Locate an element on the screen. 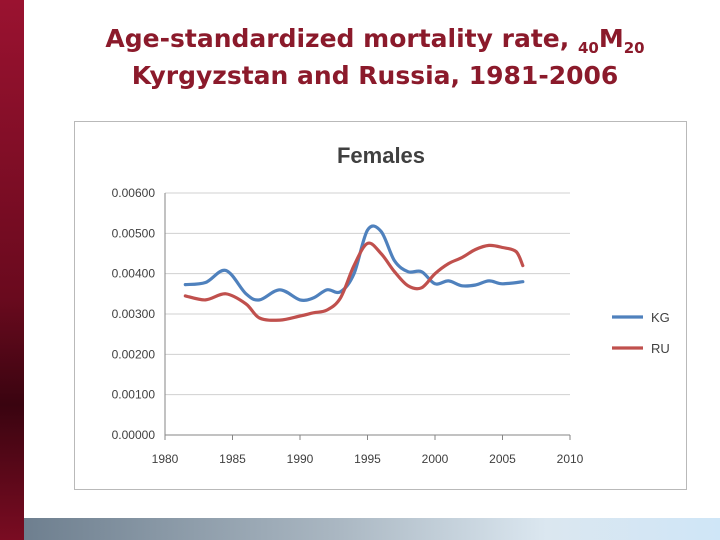  x-tick-label: 2010 is located at coordinates (570, 459).